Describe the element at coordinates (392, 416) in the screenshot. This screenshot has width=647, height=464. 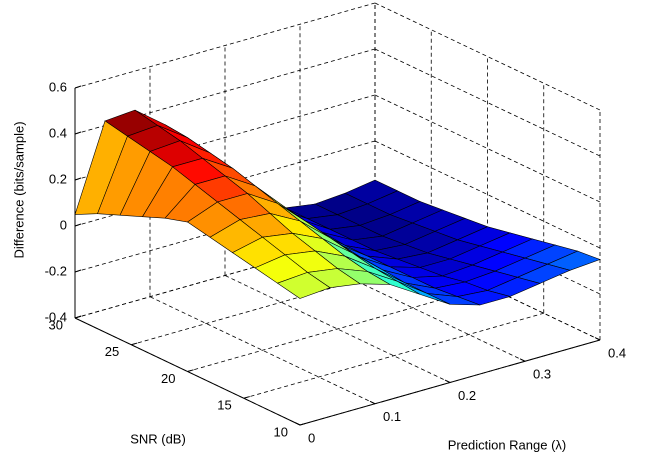
I see `x-tick-label: 0.1` at that location.